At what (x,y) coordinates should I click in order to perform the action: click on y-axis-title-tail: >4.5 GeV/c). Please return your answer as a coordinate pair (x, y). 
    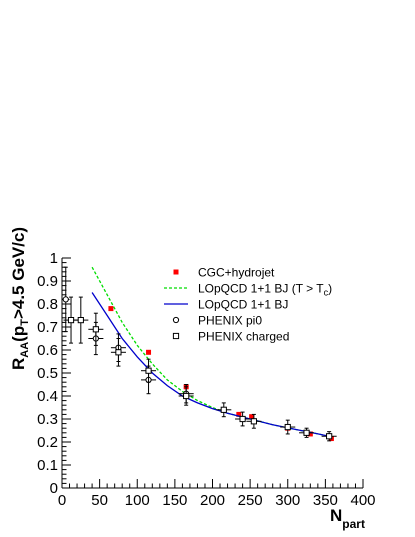
    Looking at the image, I should click on (18, 273).